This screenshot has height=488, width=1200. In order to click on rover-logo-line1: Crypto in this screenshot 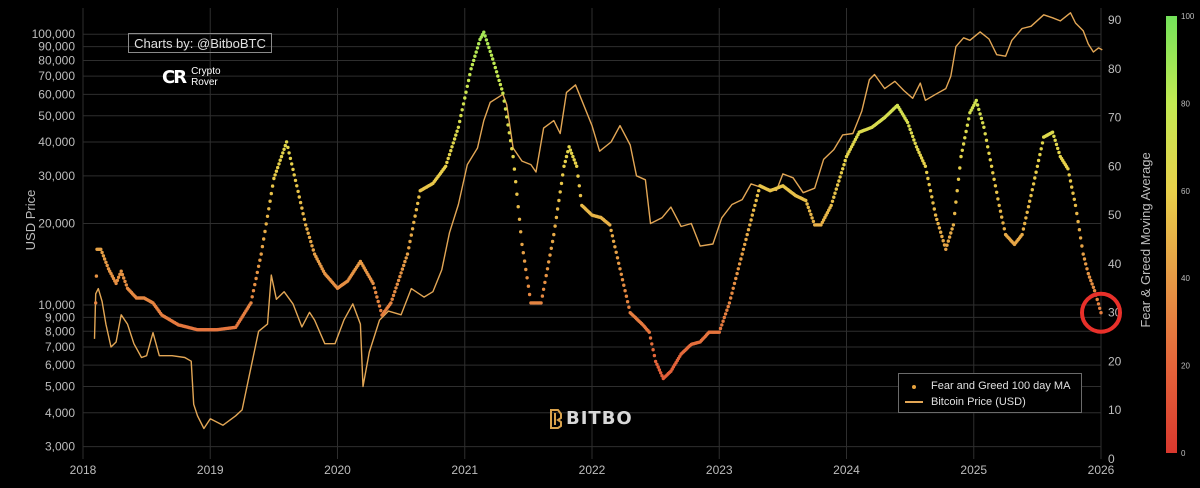, I will do `click(206, 71)`.